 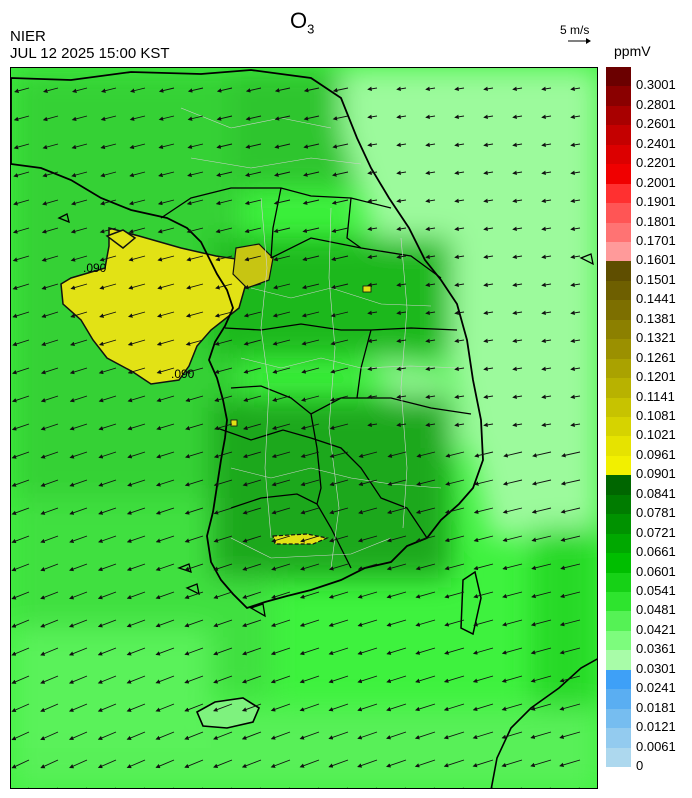 What do you see at coordinates (656, 182) in the screenshot?
I see `color-scale-tick-label: 0.2001` at bounding box center [656, 182].